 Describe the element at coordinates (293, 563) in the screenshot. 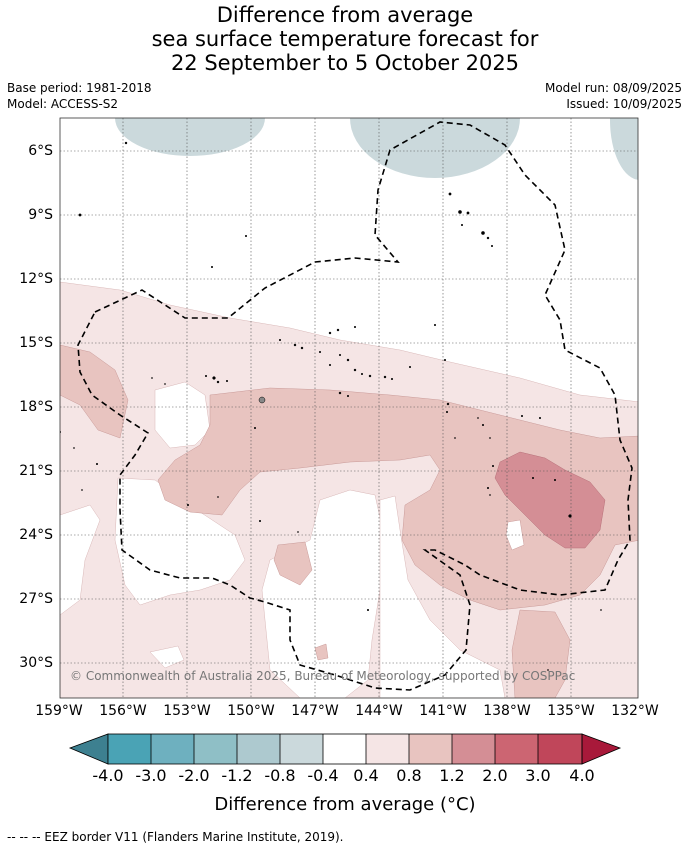

I see `warm-anomaly-0.8-small` at that location.